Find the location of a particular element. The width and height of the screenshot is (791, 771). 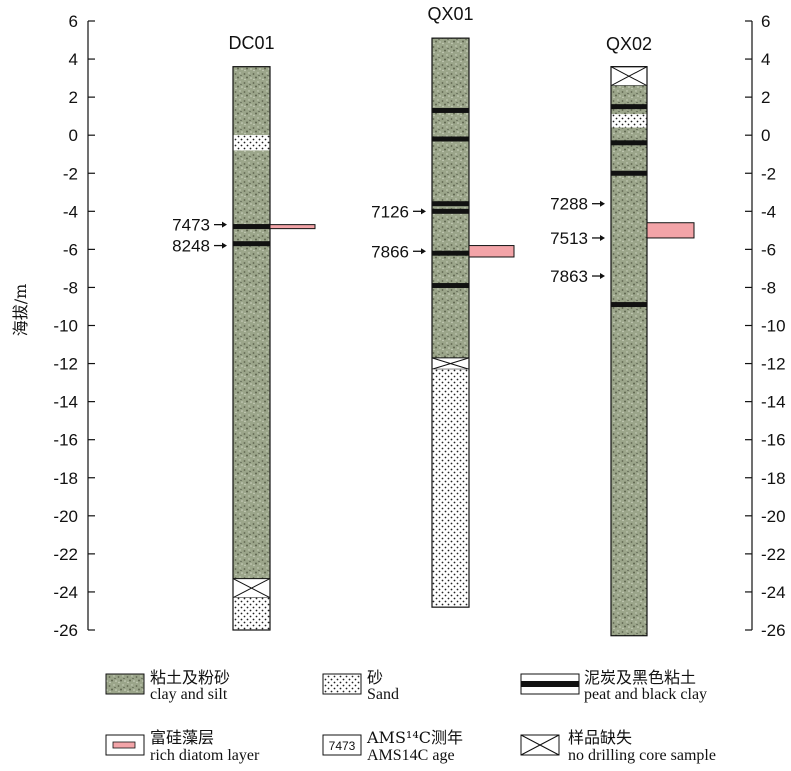

left-tick-label: -22 is located at coordinates (65, 554).